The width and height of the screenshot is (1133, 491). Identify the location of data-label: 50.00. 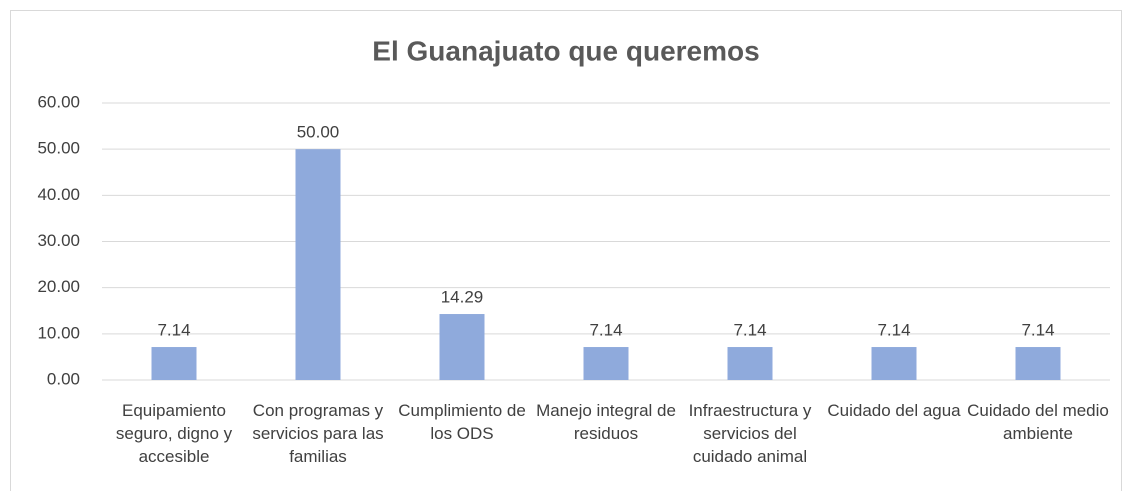
(318, 132).